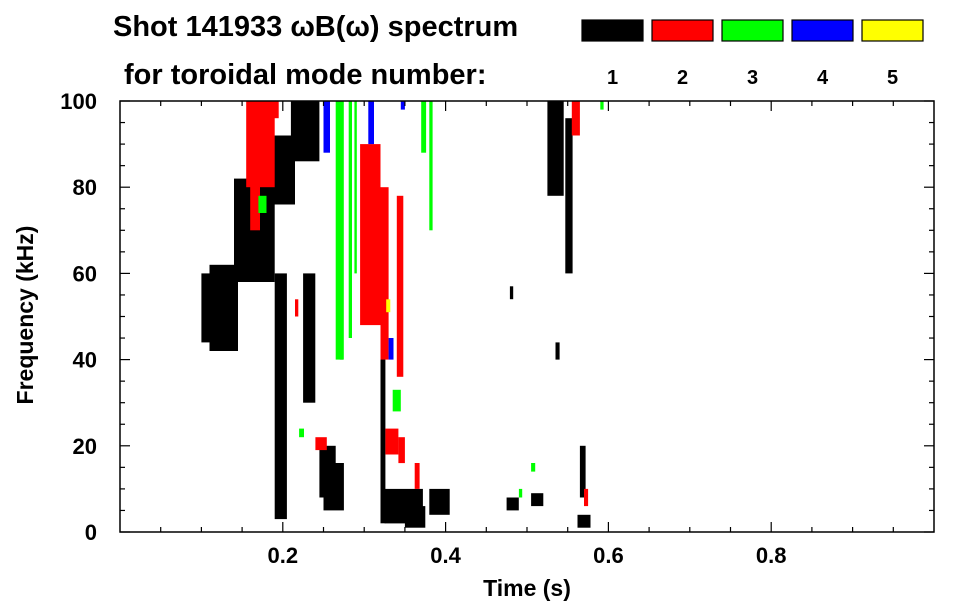  Describe the element at coordinates (823, 78) in the screenshot. I see `legend-label-mode-4: 4` at that location.